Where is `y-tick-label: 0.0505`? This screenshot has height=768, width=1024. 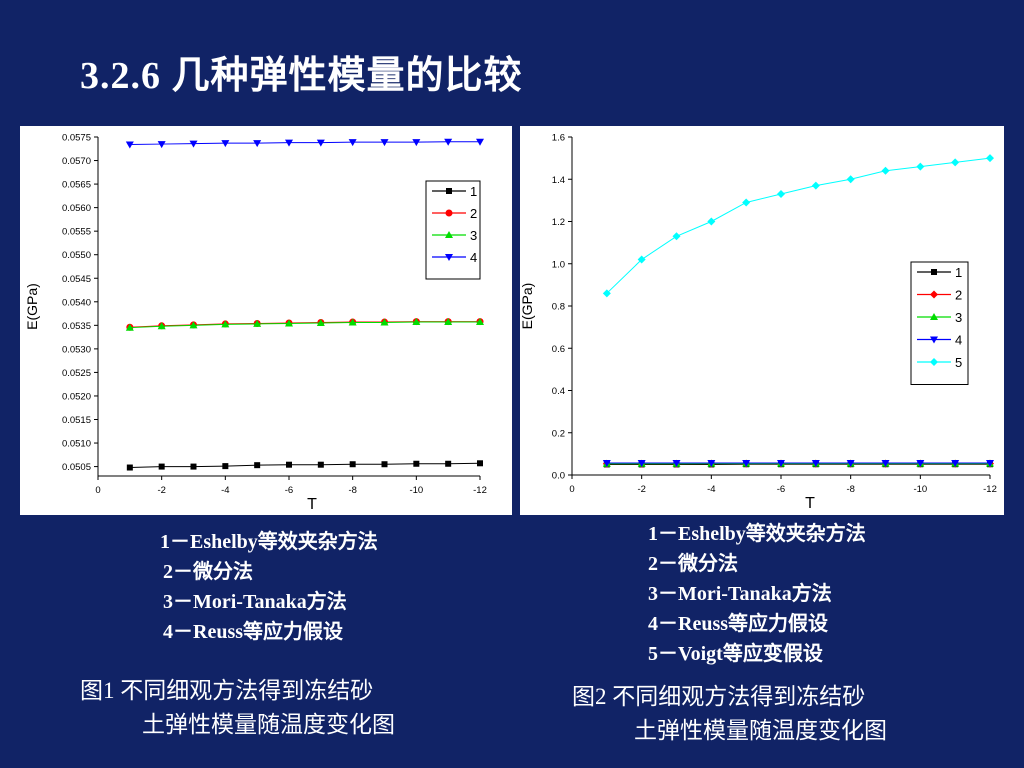 y-tick-label: 0.0505 is located at coordinates (76, 467).